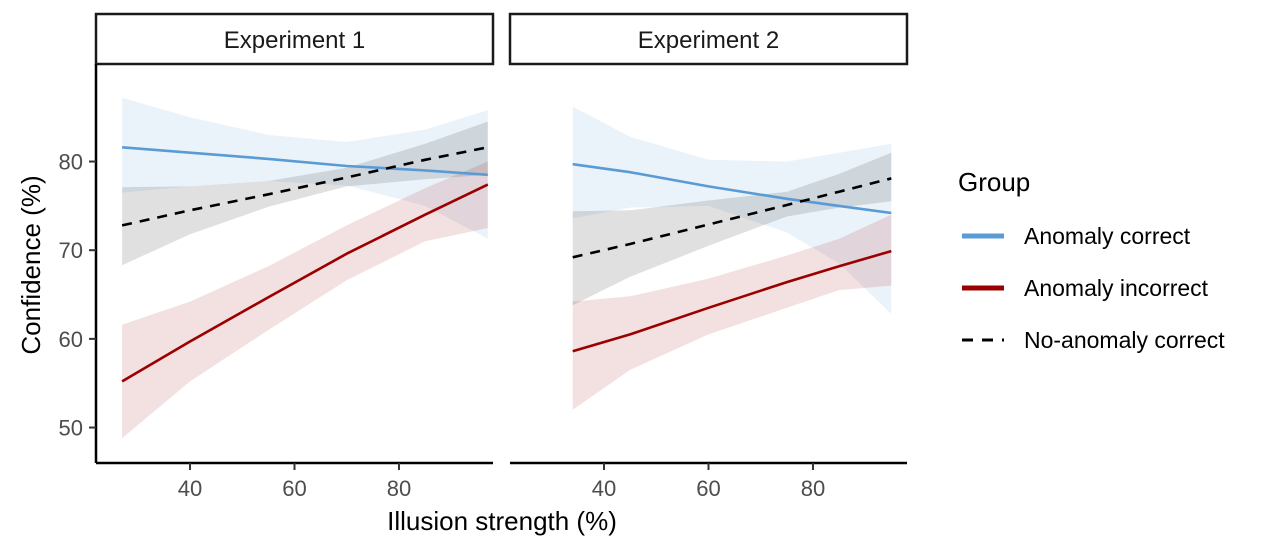 This screenshot has width=1267, height=540. Describe the element at coordinates (71, 162) in the screenshot. I see `y-tick-label: 80` at that location.